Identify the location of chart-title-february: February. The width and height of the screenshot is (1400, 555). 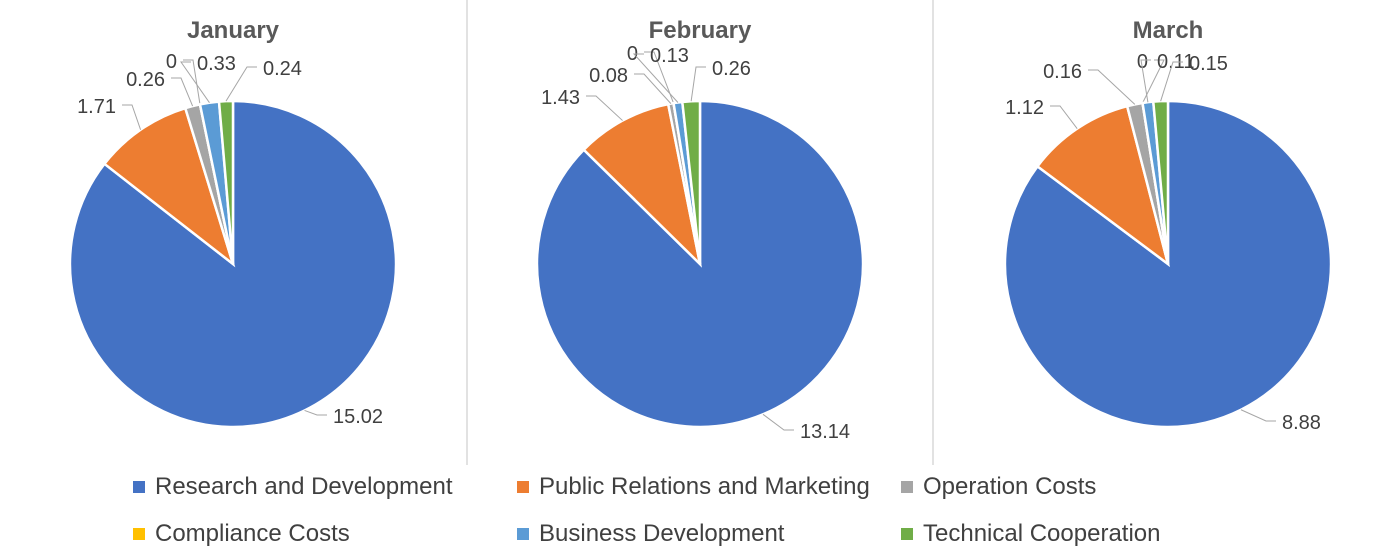
(700, 30).